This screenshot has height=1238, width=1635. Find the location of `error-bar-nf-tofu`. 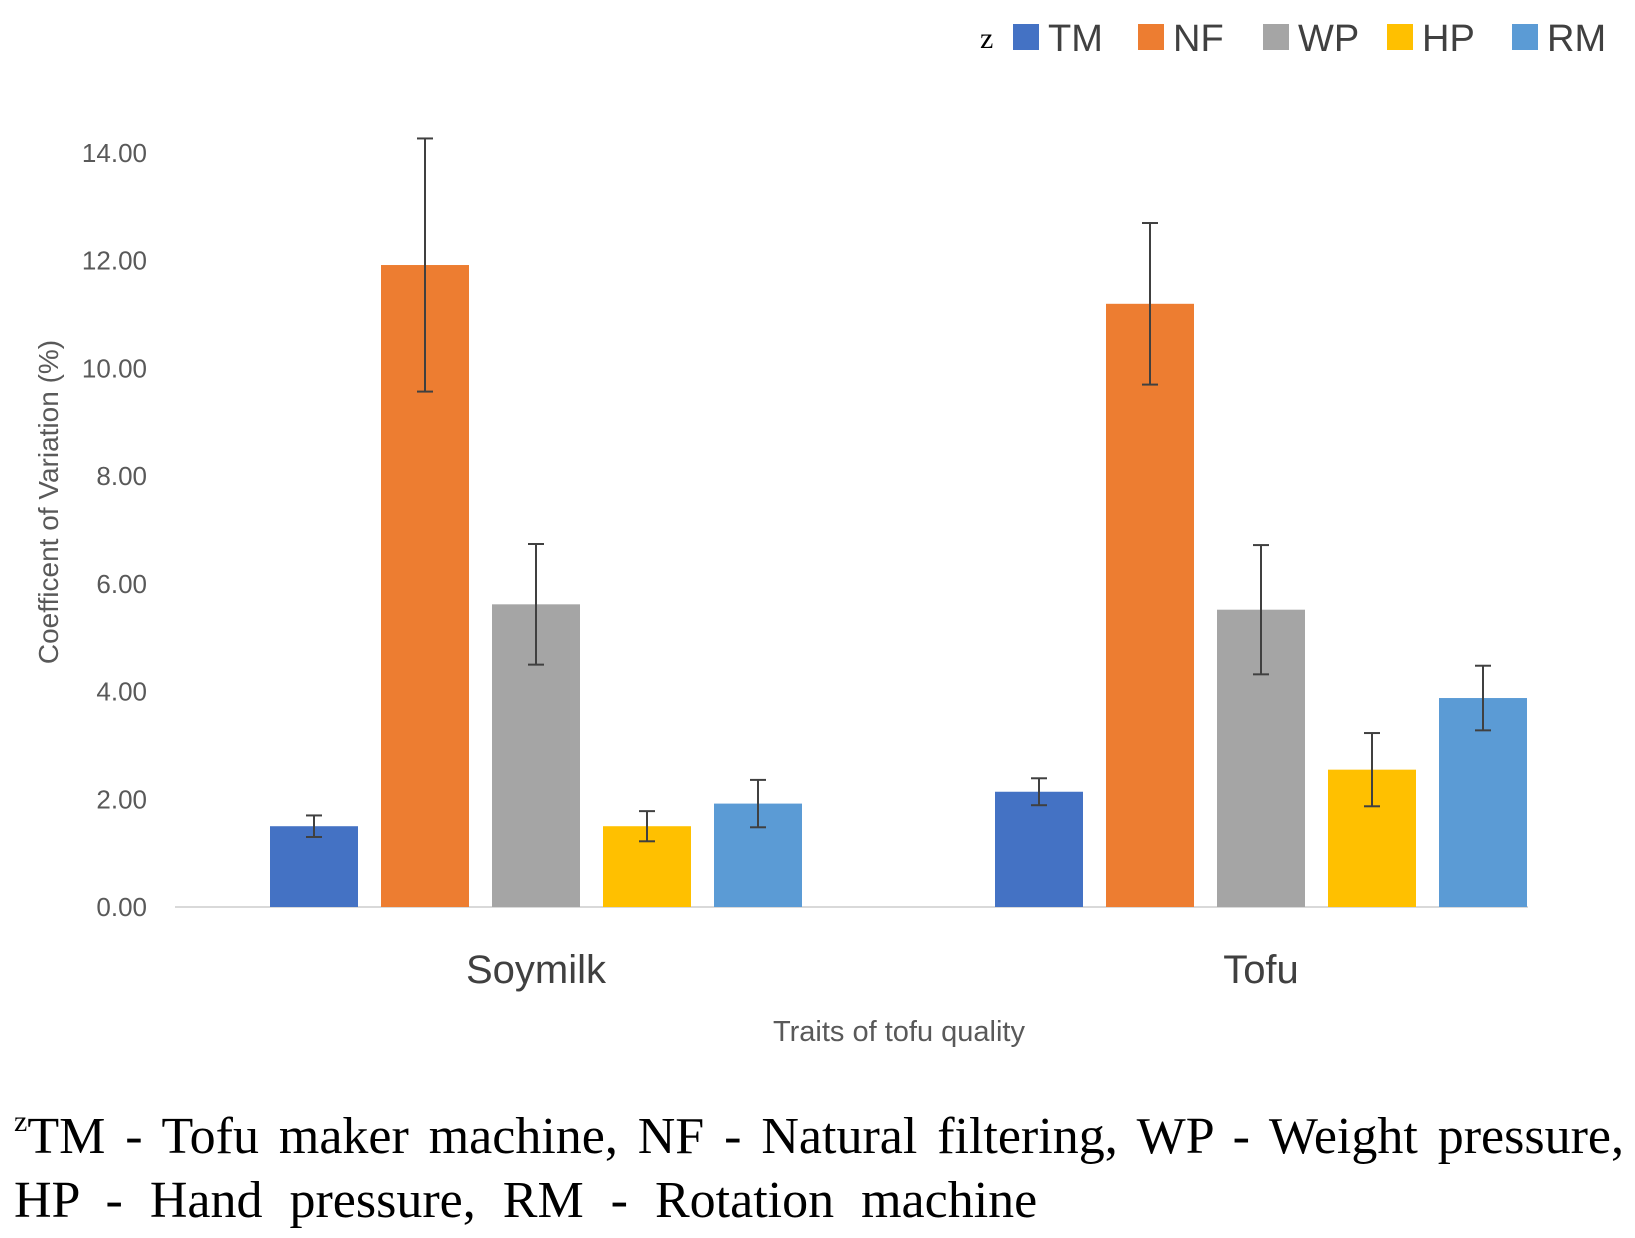

error-bar-nf-tofu is located at coordinates (1150, 304).